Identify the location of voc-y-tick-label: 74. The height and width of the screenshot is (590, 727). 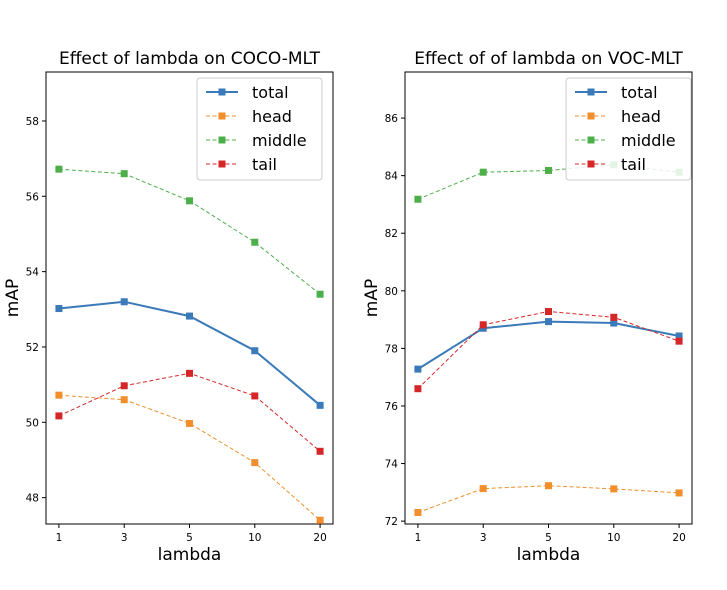
(392, 465).